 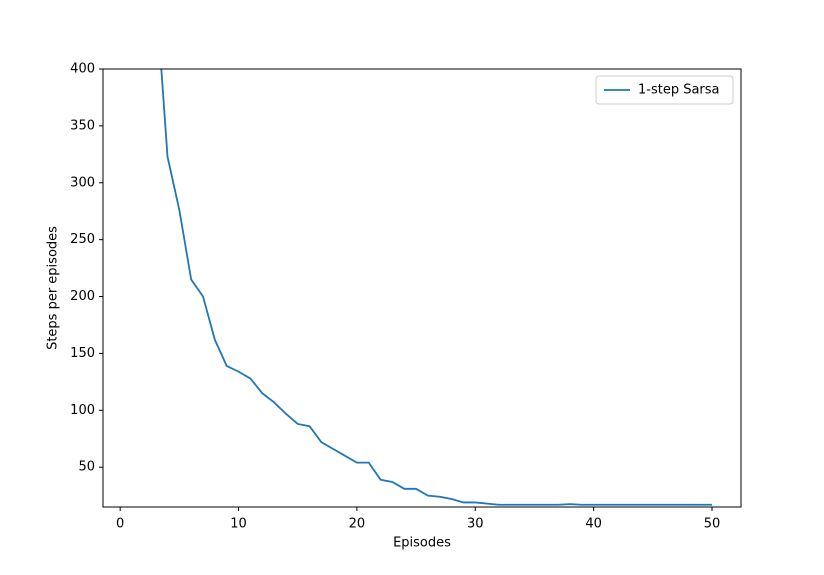 What do you see at coordinates (422, 543) in the screenshot?
I see `x-axis-label: Episodes` at bounding box center [422, 543].